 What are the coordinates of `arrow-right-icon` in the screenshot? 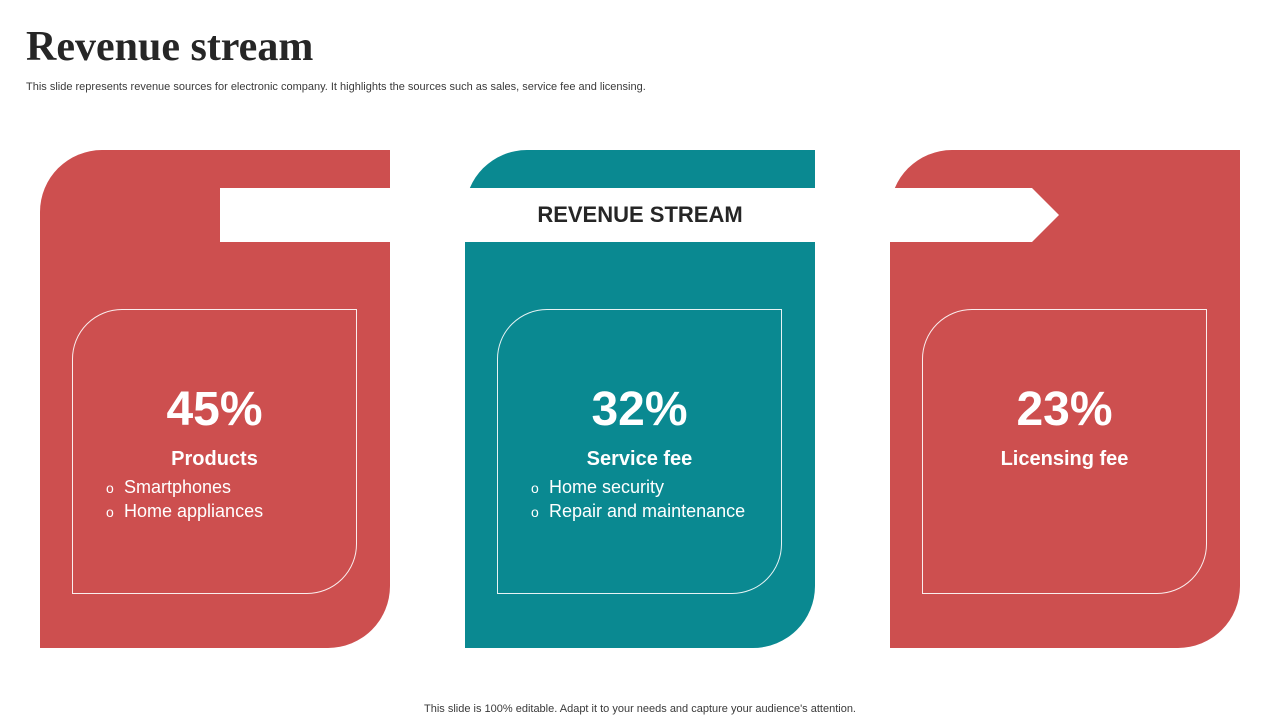 It's located at (1045, 215).